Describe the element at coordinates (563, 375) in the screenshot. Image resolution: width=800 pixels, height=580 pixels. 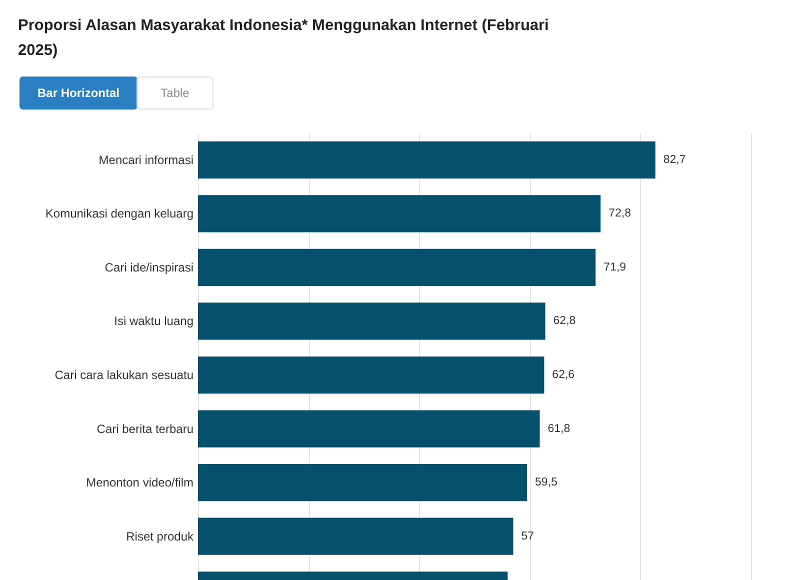
I see `data-label: 62,6` at that location.